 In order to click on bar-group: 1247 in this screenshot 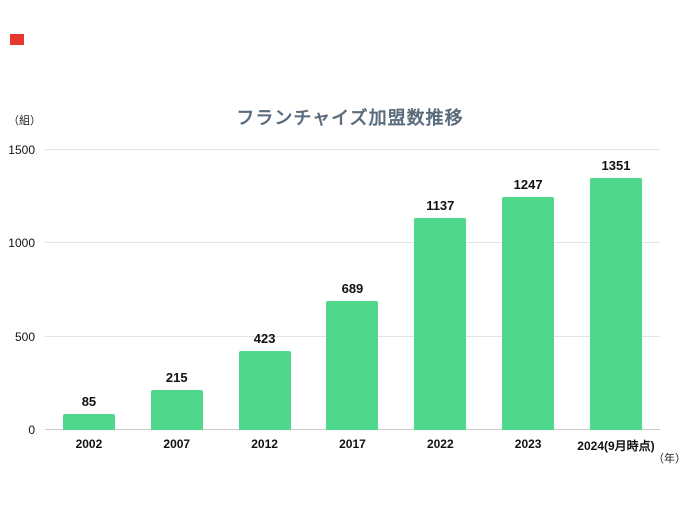, I will do `click(528, 290)`.